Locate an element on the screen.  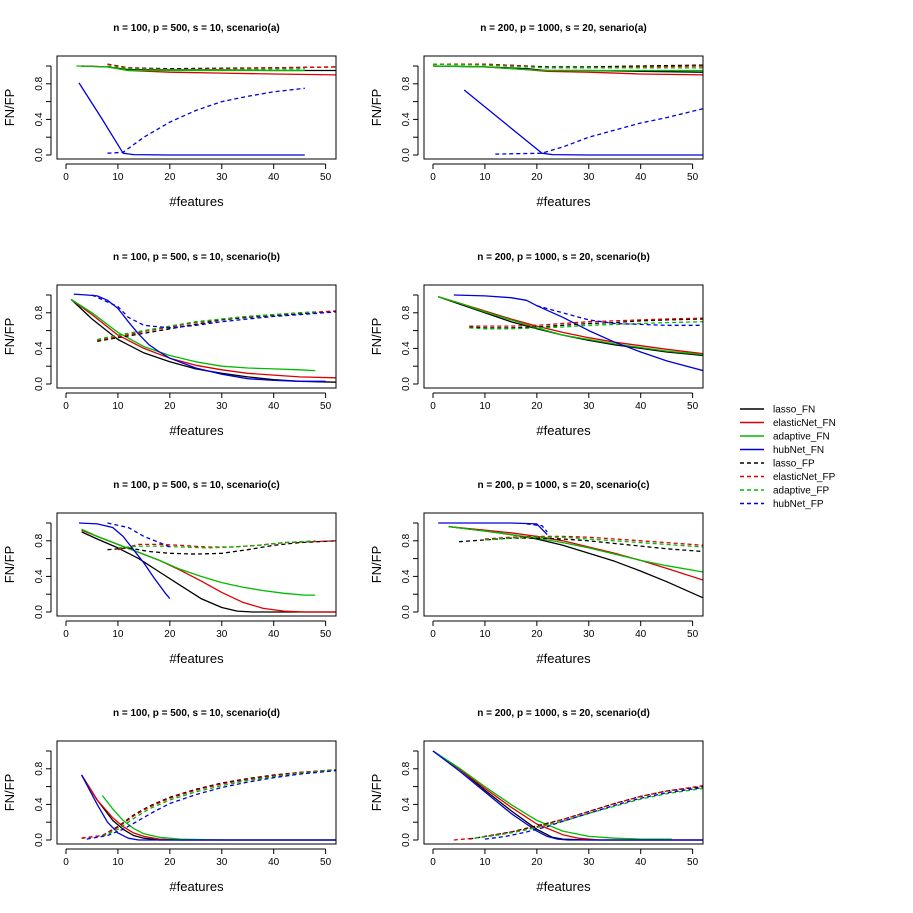
panel-title: n = 100, p = 500, s = 10, scenario(c) is located at coordinates (196, 485).